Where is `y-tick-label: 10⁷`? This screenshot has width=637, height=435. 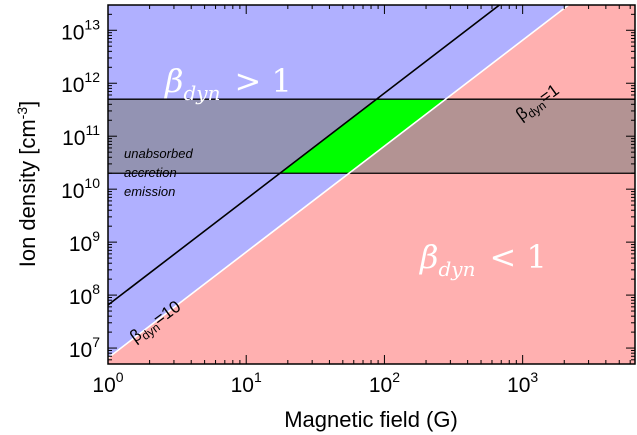
y-tick-label: 10⁷ is located at coordinates (84, 348).